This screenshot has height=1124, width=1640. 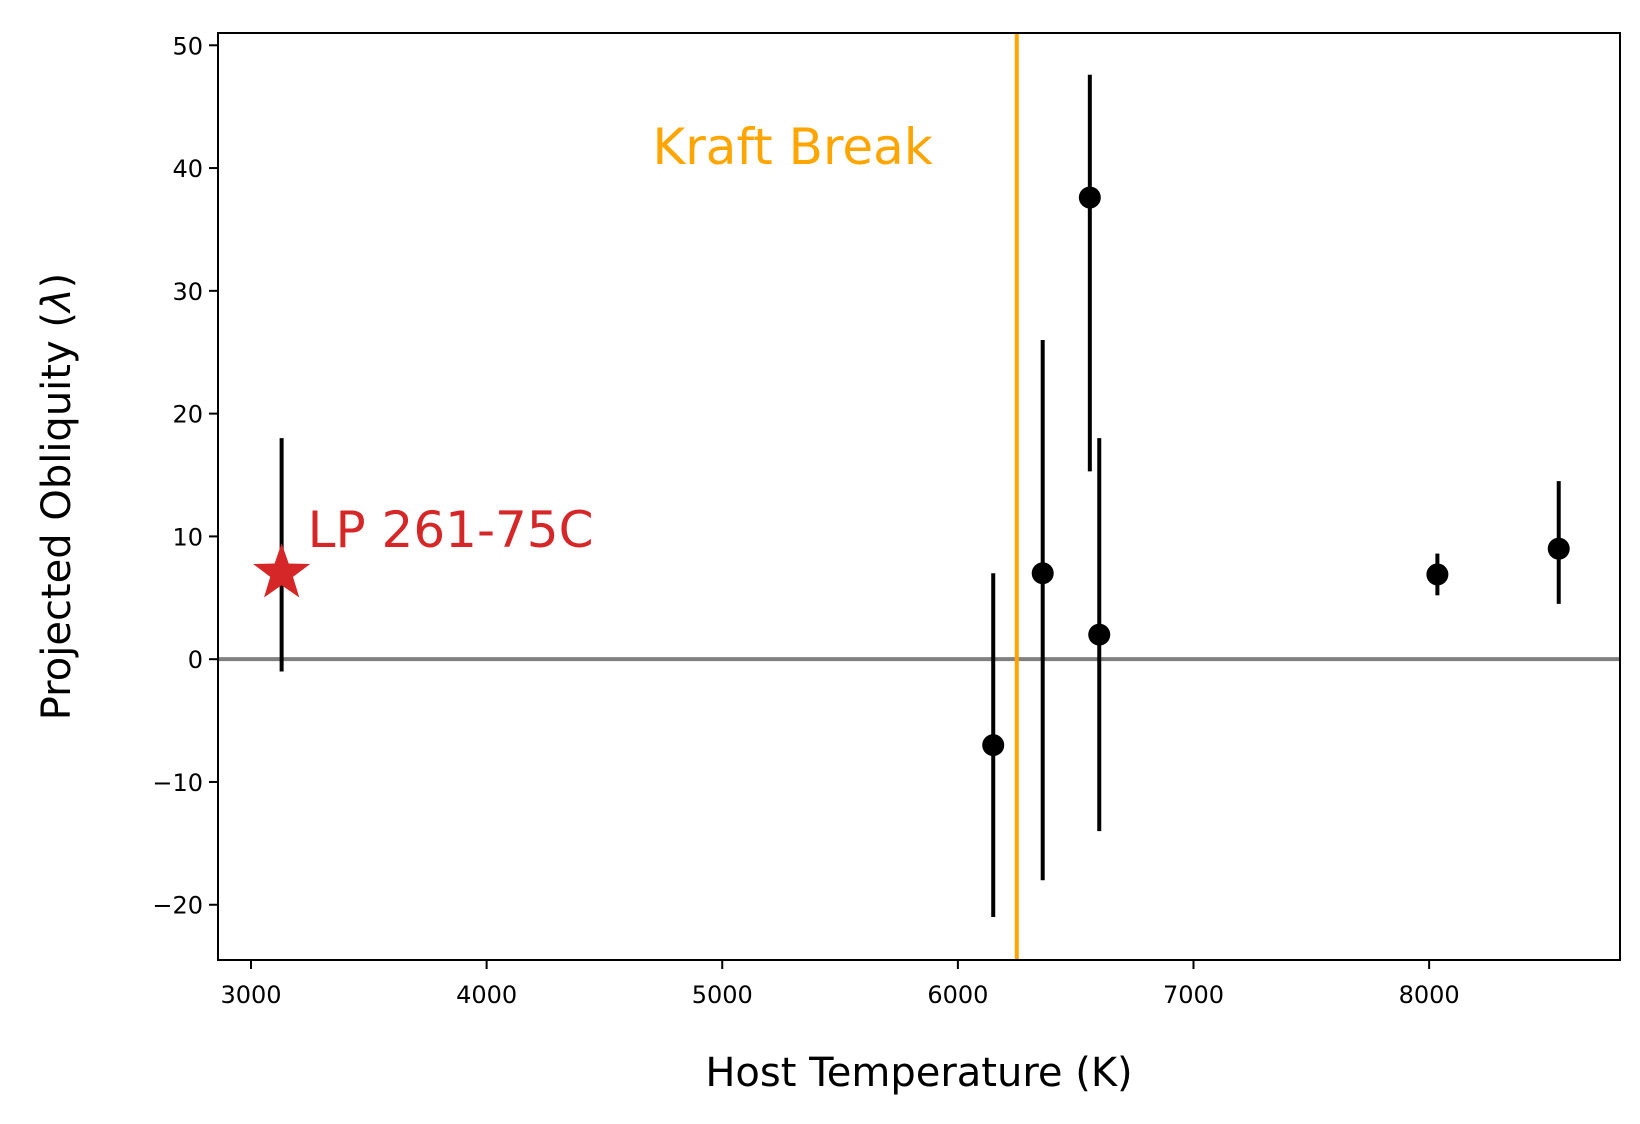 What do you see at coordinates (1429, 995) in the screenshot?
I see `x-tick-label: 8000` at bounding box center [1429, 995].